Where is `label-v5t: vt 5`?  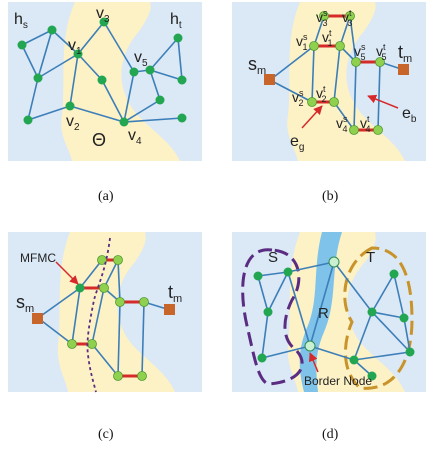
label-v5t: vt 5 is located at coordinates (381, 52).